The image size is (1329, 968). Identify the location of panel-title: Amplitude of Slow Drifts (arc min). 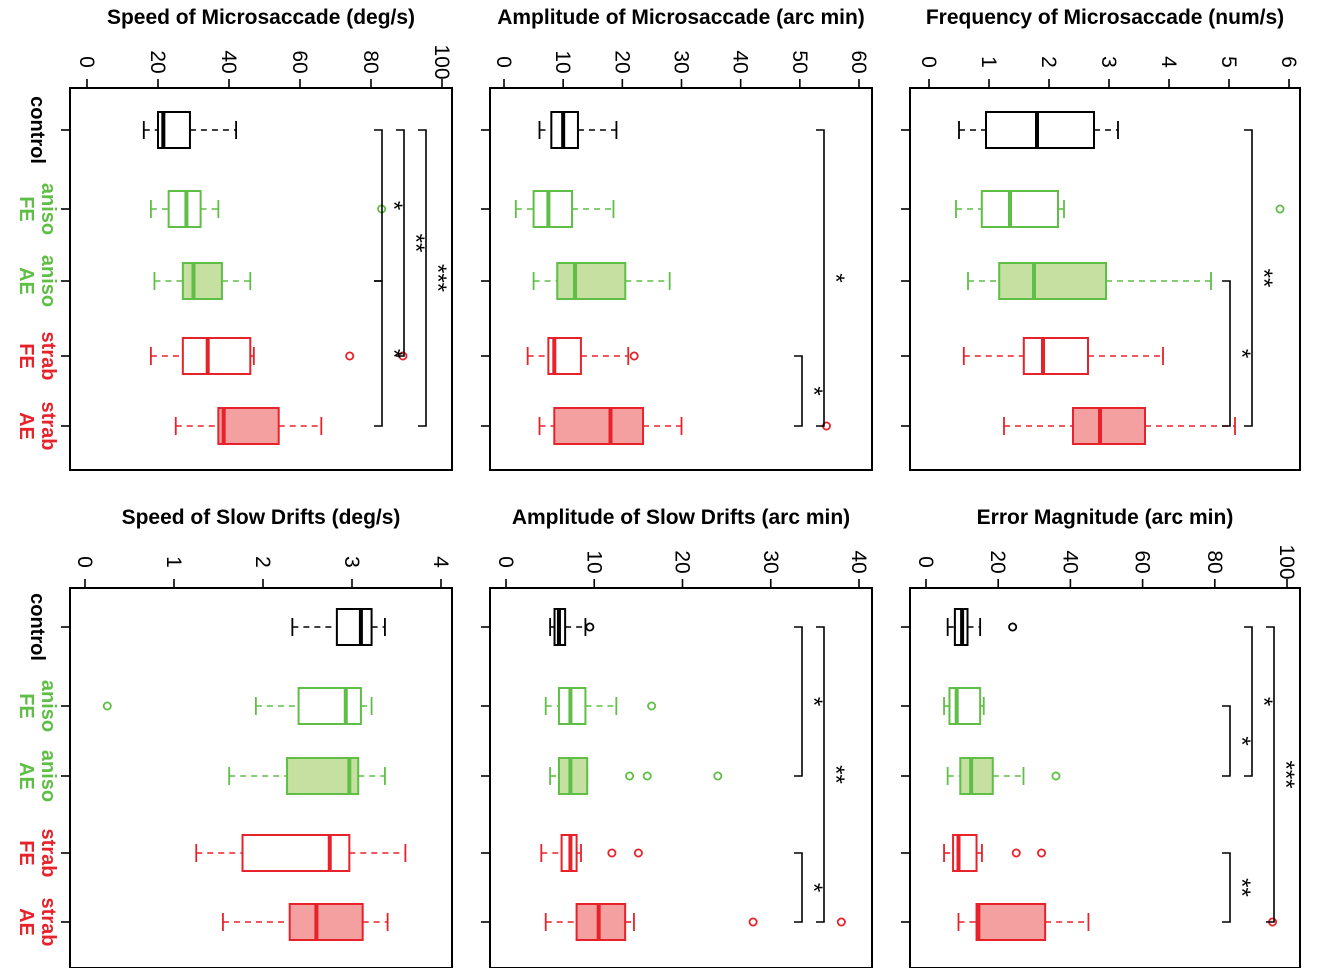
(681, 517).